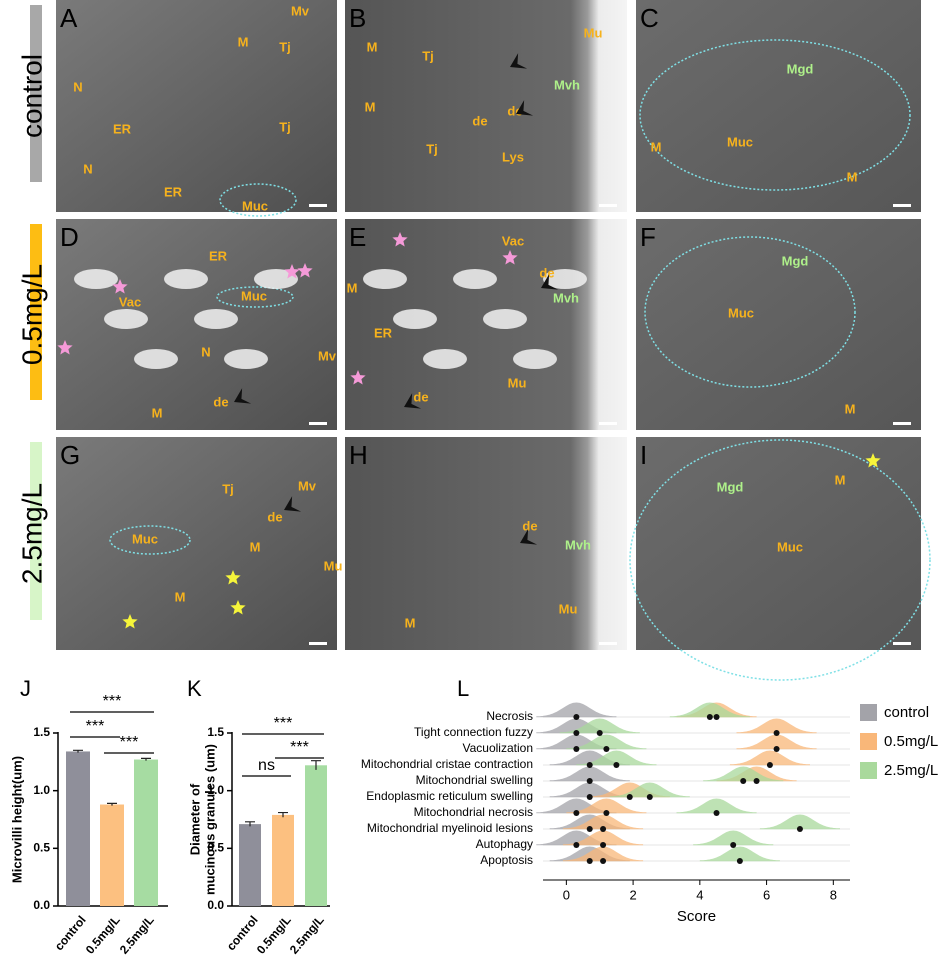  What do you see at coordinates (215, 905) in the screenshot?
I see `y-tick-label: 0.0` at bounding box center [215, 905].